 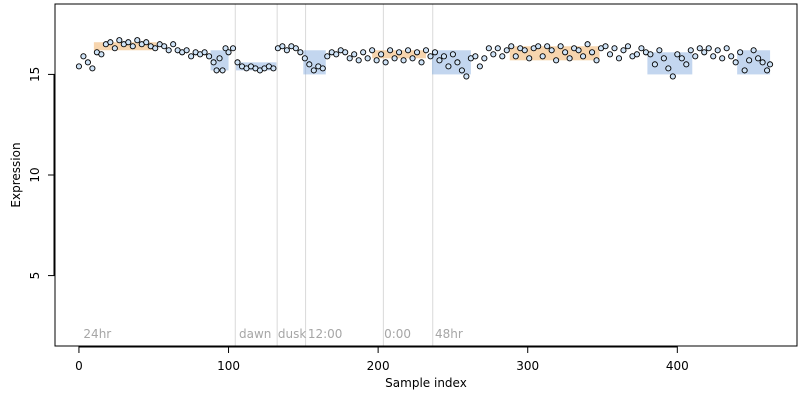 I want to click on x-tick-label: 100, so click(x=228, y=366).